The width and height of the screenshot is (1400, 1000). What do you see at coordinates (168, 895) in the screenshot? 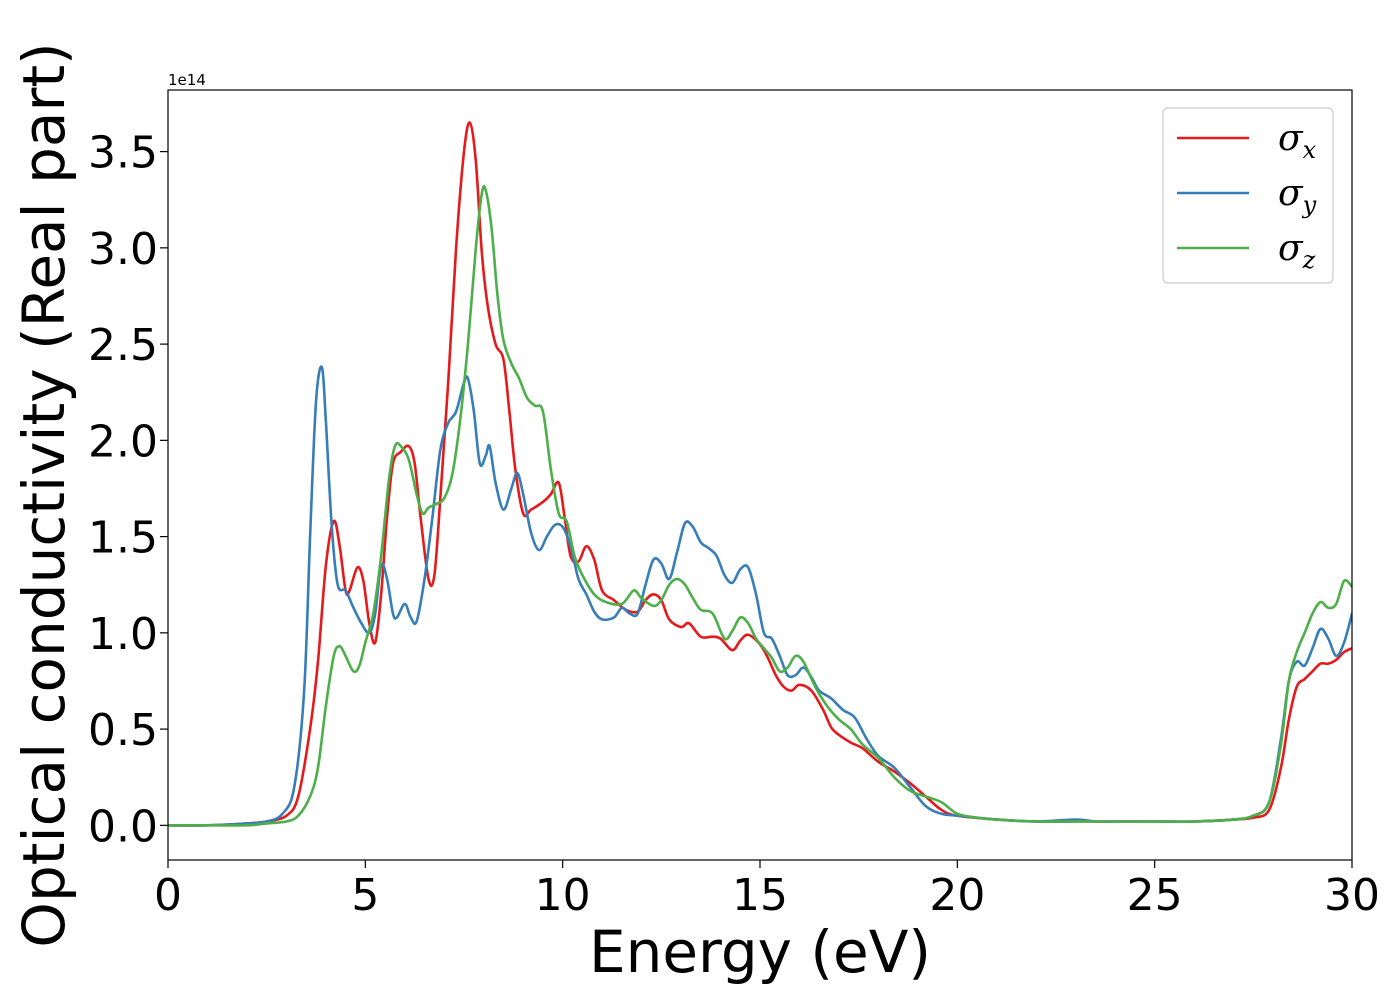
I see `x-tick-label: 0` at bounding box center [168, 895].